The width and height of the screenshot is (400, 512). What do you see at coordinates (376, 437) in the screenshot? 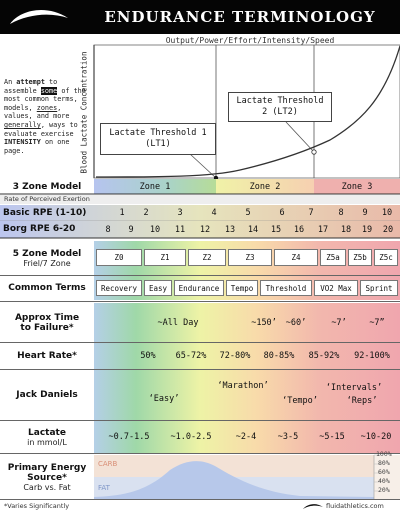
I see `lactate-value: ~10-20` at bounding box center [376, 437].